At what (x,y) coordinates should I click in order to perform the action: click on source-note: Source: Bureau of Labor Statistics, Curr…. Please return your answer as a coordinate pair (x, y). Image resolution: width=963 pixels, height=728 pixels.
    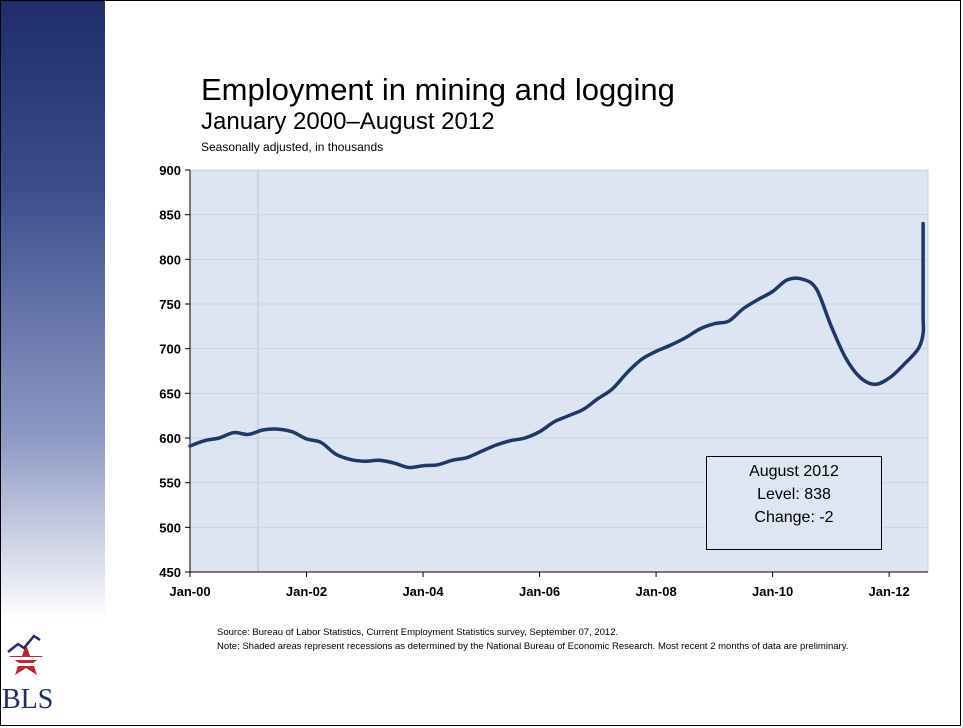
    Looking at the image, I should click on (418, 632).